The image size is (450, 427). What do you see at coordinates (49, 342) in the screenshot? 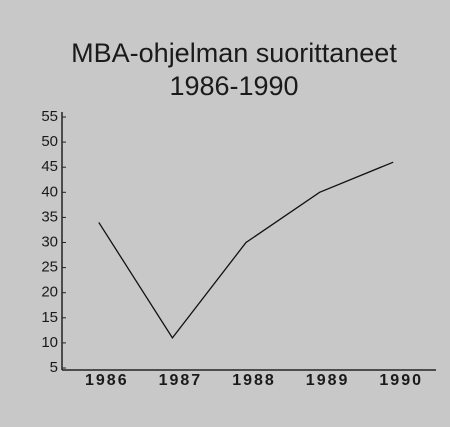
I see `y-tick-label: 10` at bounding box center [49, 342].